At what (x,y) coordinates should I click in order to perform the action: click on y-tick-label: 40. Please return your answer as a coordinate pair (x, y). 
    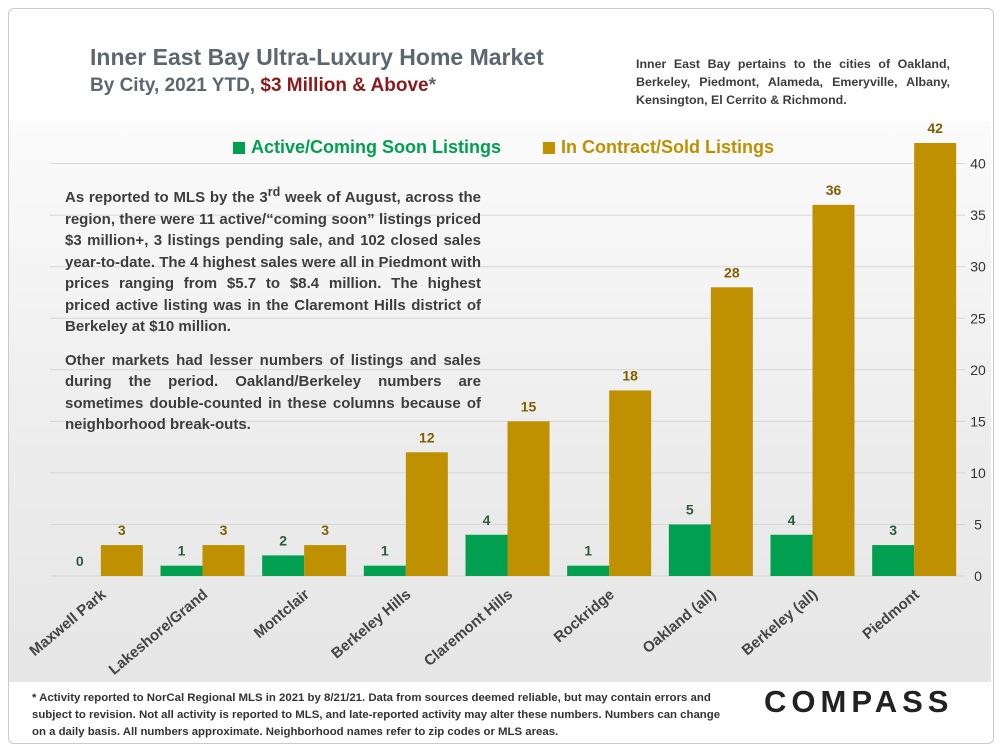
    Looking at the image, I should click on (978, 164).